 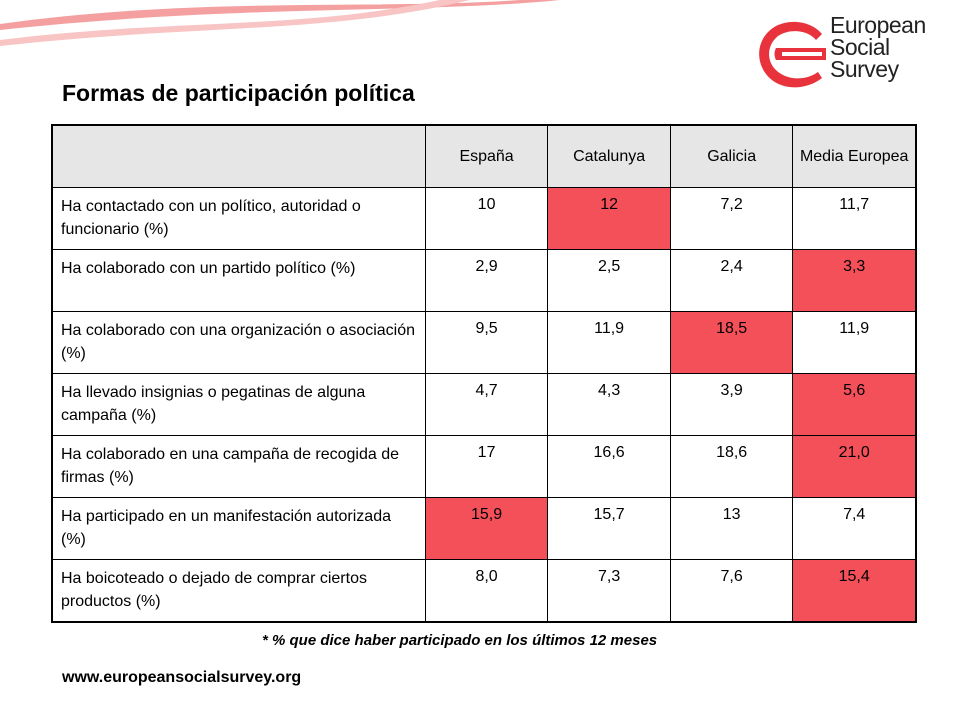 I want to click on value-cell: 7,2, so click(x=731, y=218).